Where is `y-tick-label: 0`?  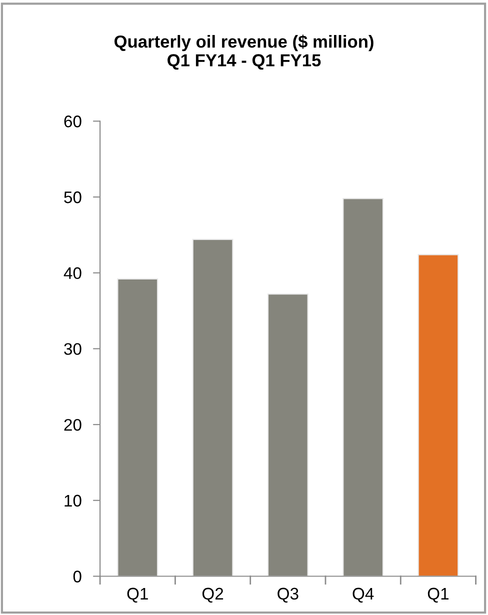 y-tick-label: 0 is located at coordinates (77, 576).